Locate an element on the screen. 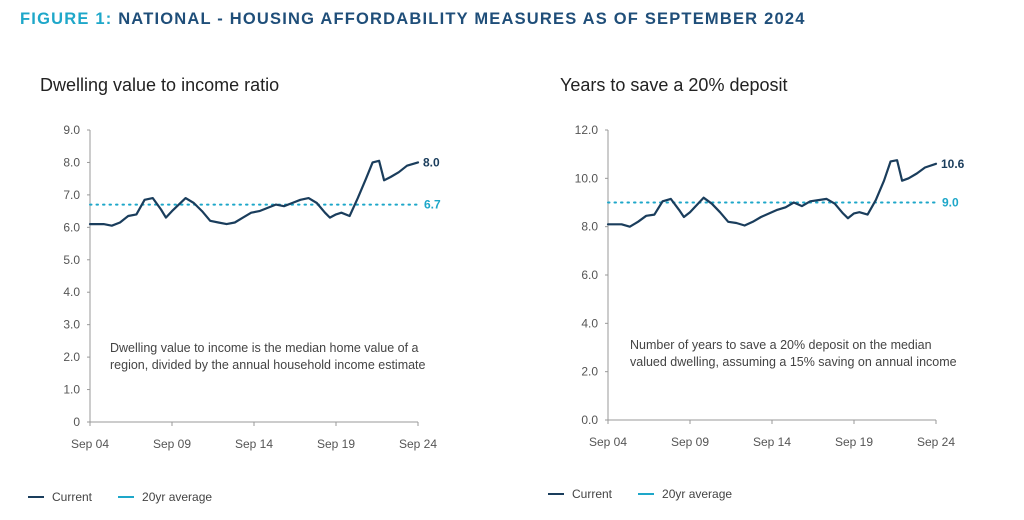 Image resolution: width=1024 pixels, height=520 pixels. y-tick-label: 5.0 is located at coordinates (71, 260).